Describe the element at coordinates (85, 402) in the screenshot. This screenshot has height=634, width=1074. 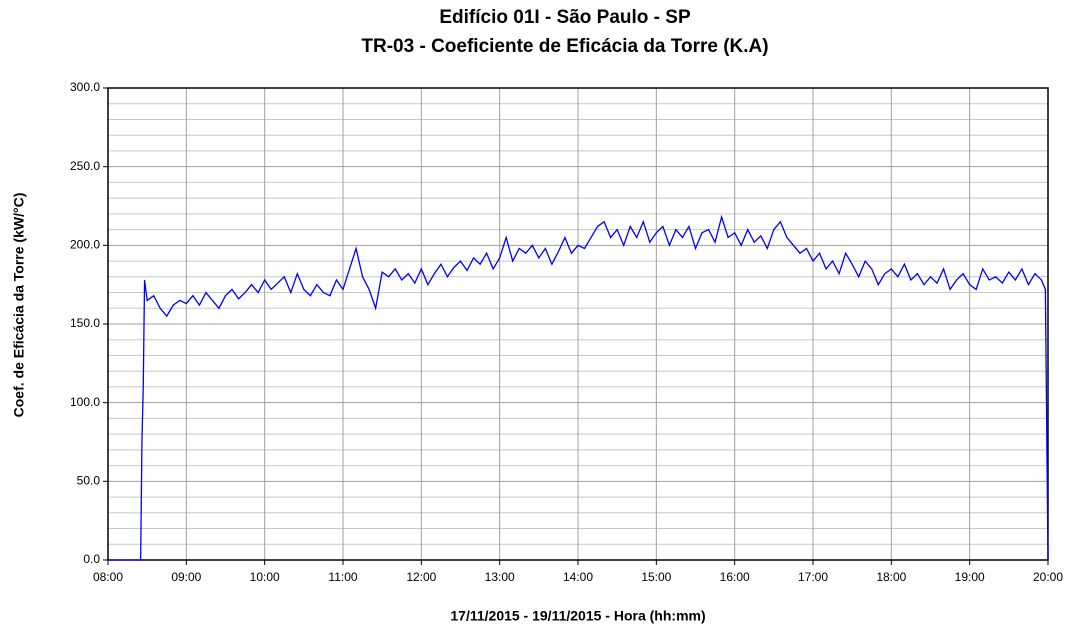
I see `y-tick-label: 100.0` at that location.